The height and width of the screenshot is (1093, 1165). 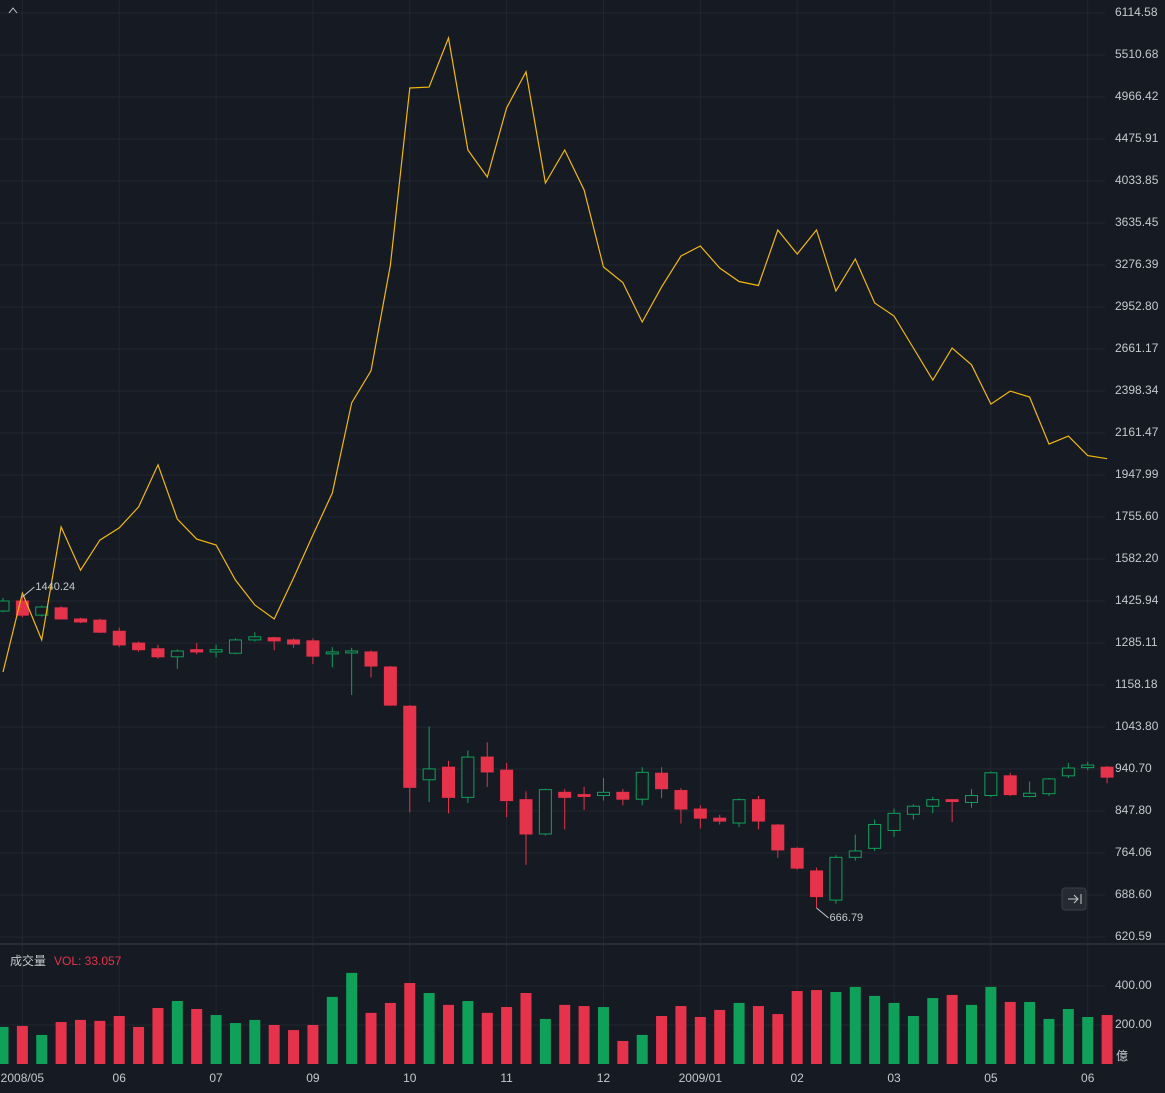 What do you see at coordinates (1137, 264) in the screenshot?
I see `y-tick-label: 3276.39` at bounding box center [1137, 264].